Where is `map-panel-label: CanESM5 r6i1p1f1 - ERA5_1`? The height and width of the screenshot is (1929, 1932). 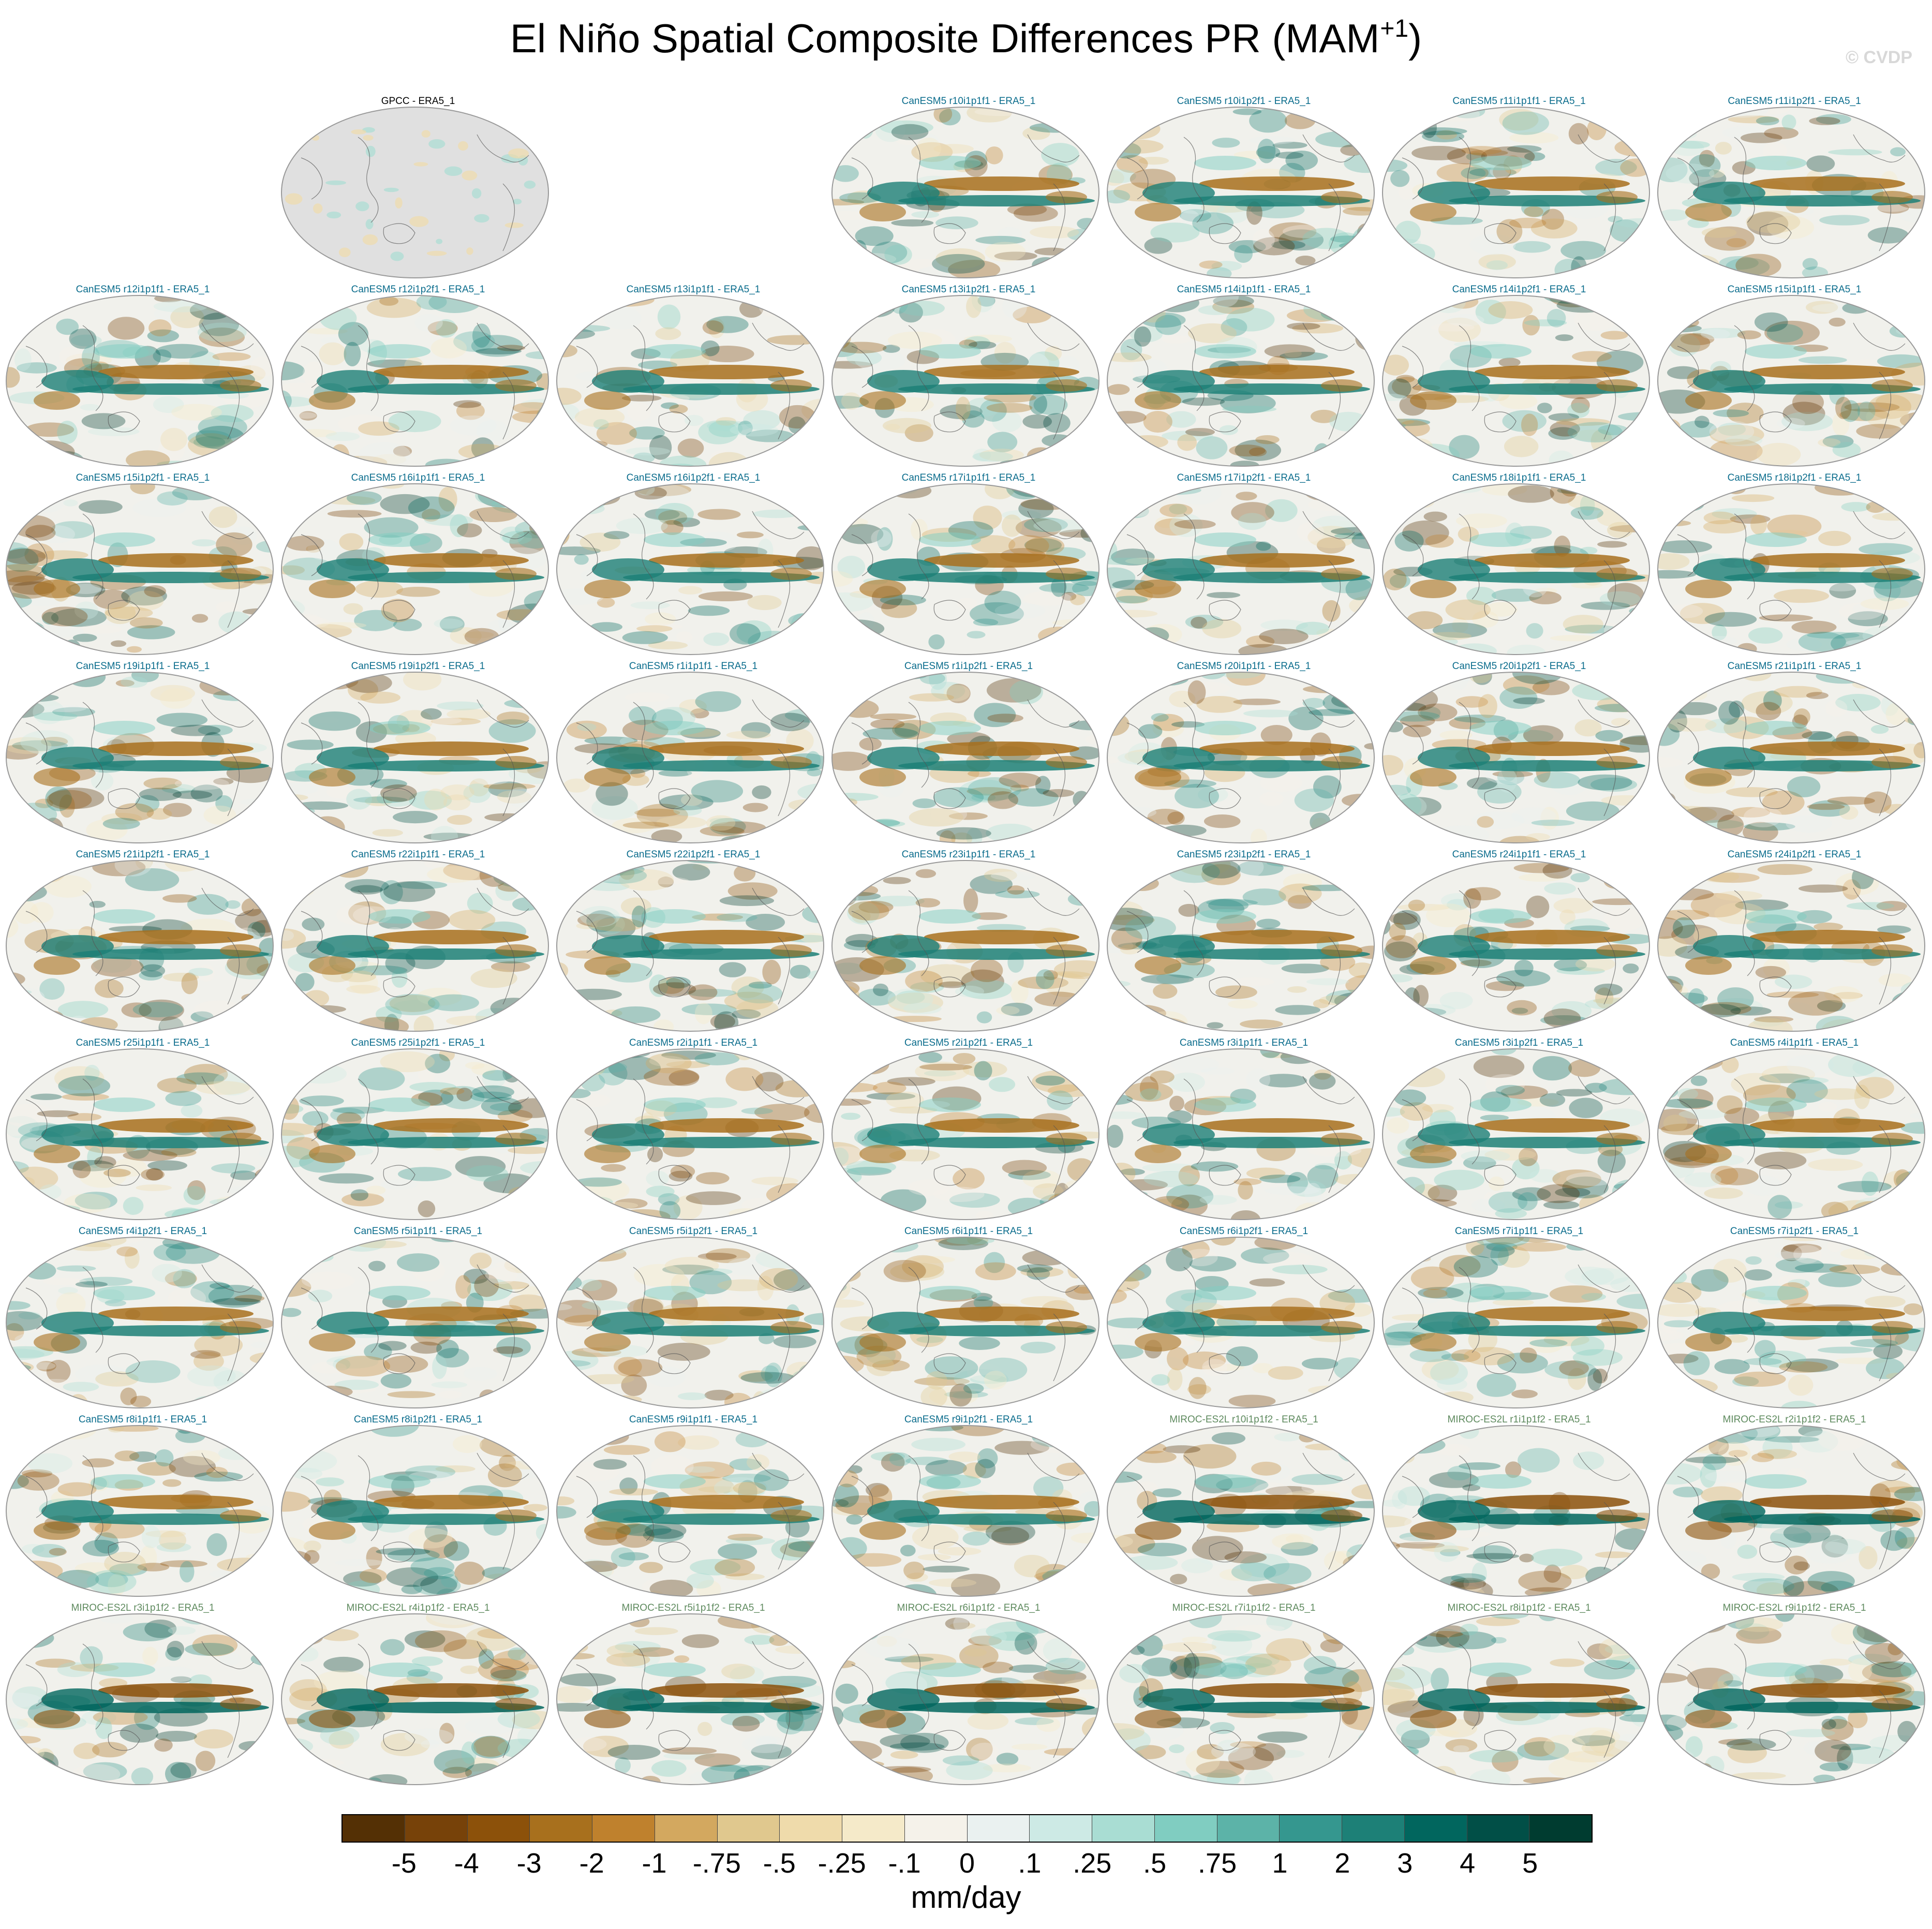
map-panel-label: CanESM5 r6i1p1f1 - ERA5_1 is located at coordinates (968, 1231).